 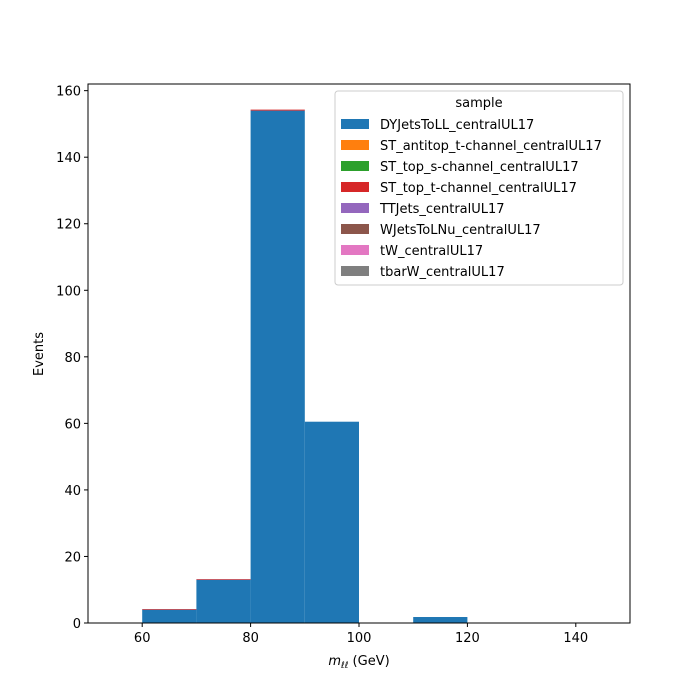 I want to click on y-tick-label-80: 80, so click(x=72, y=358).